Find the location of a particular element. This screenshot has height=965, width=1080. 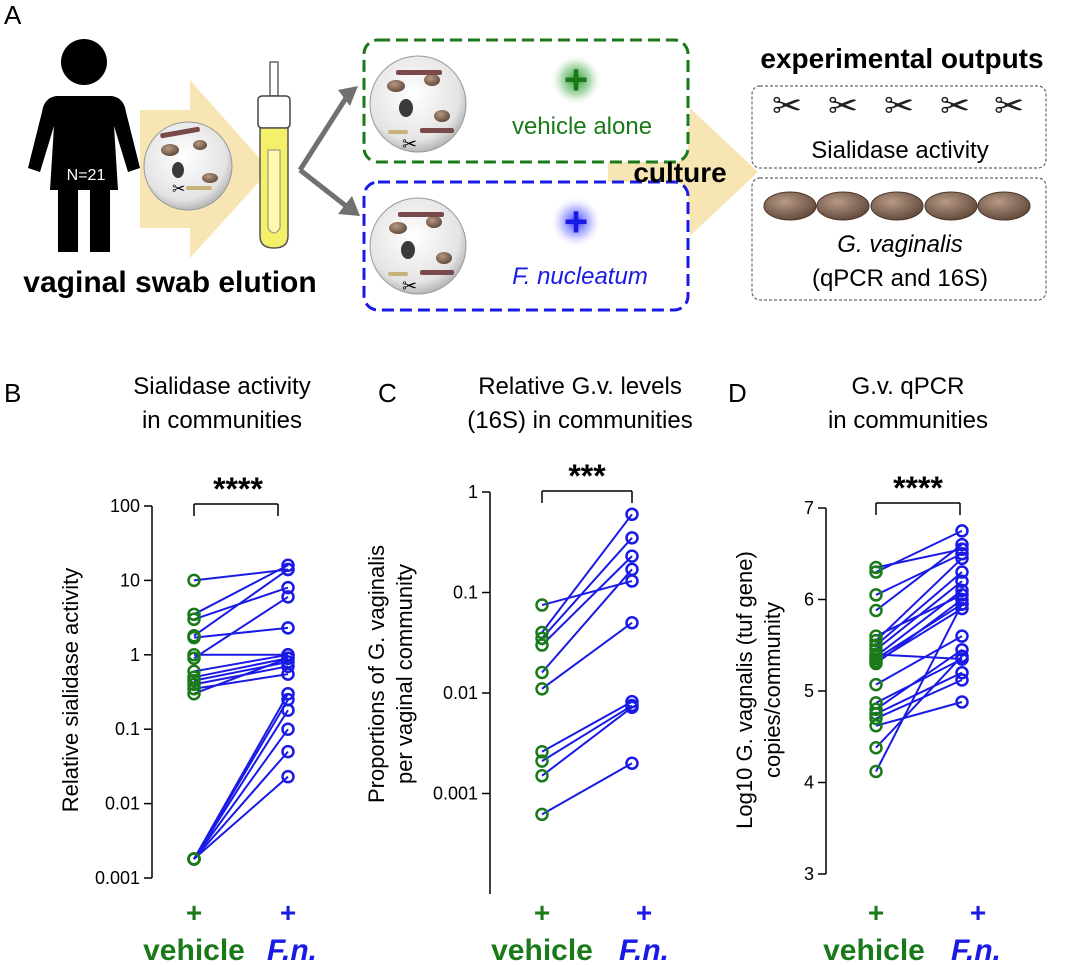

panel-d-vehicle-label: vehicle is located at coordinates (874, 949).